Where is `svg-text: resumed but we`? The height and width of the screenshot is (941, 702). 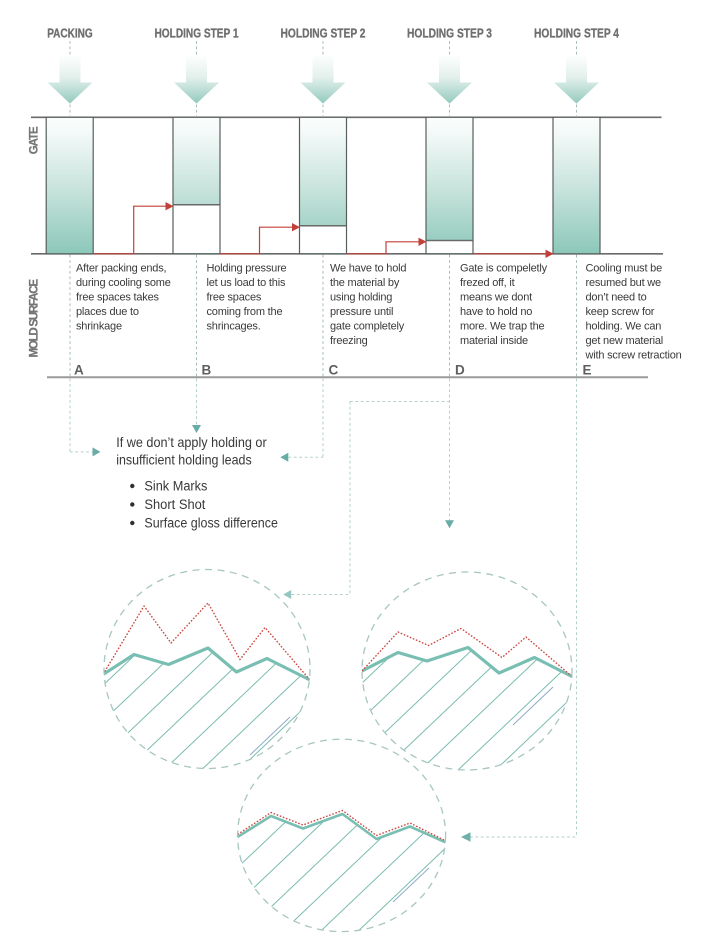 svg-text: resumed but we is located at coordinates (624, 283).